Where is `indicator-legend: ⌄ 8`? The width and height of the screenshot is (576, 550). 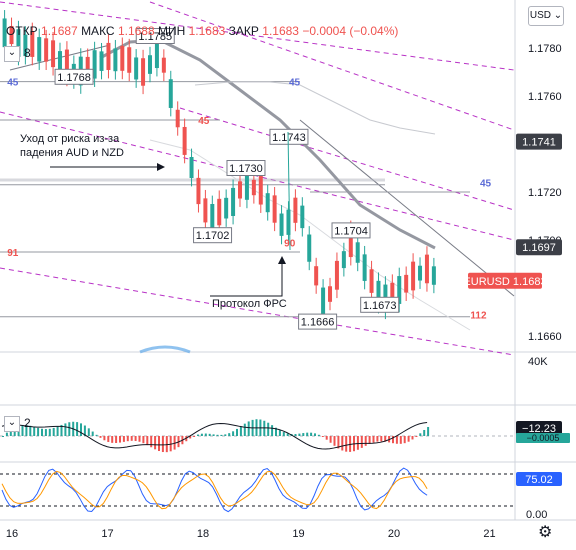 indicator-legend: ⌄ 8 is located at coordinates (17, 54).